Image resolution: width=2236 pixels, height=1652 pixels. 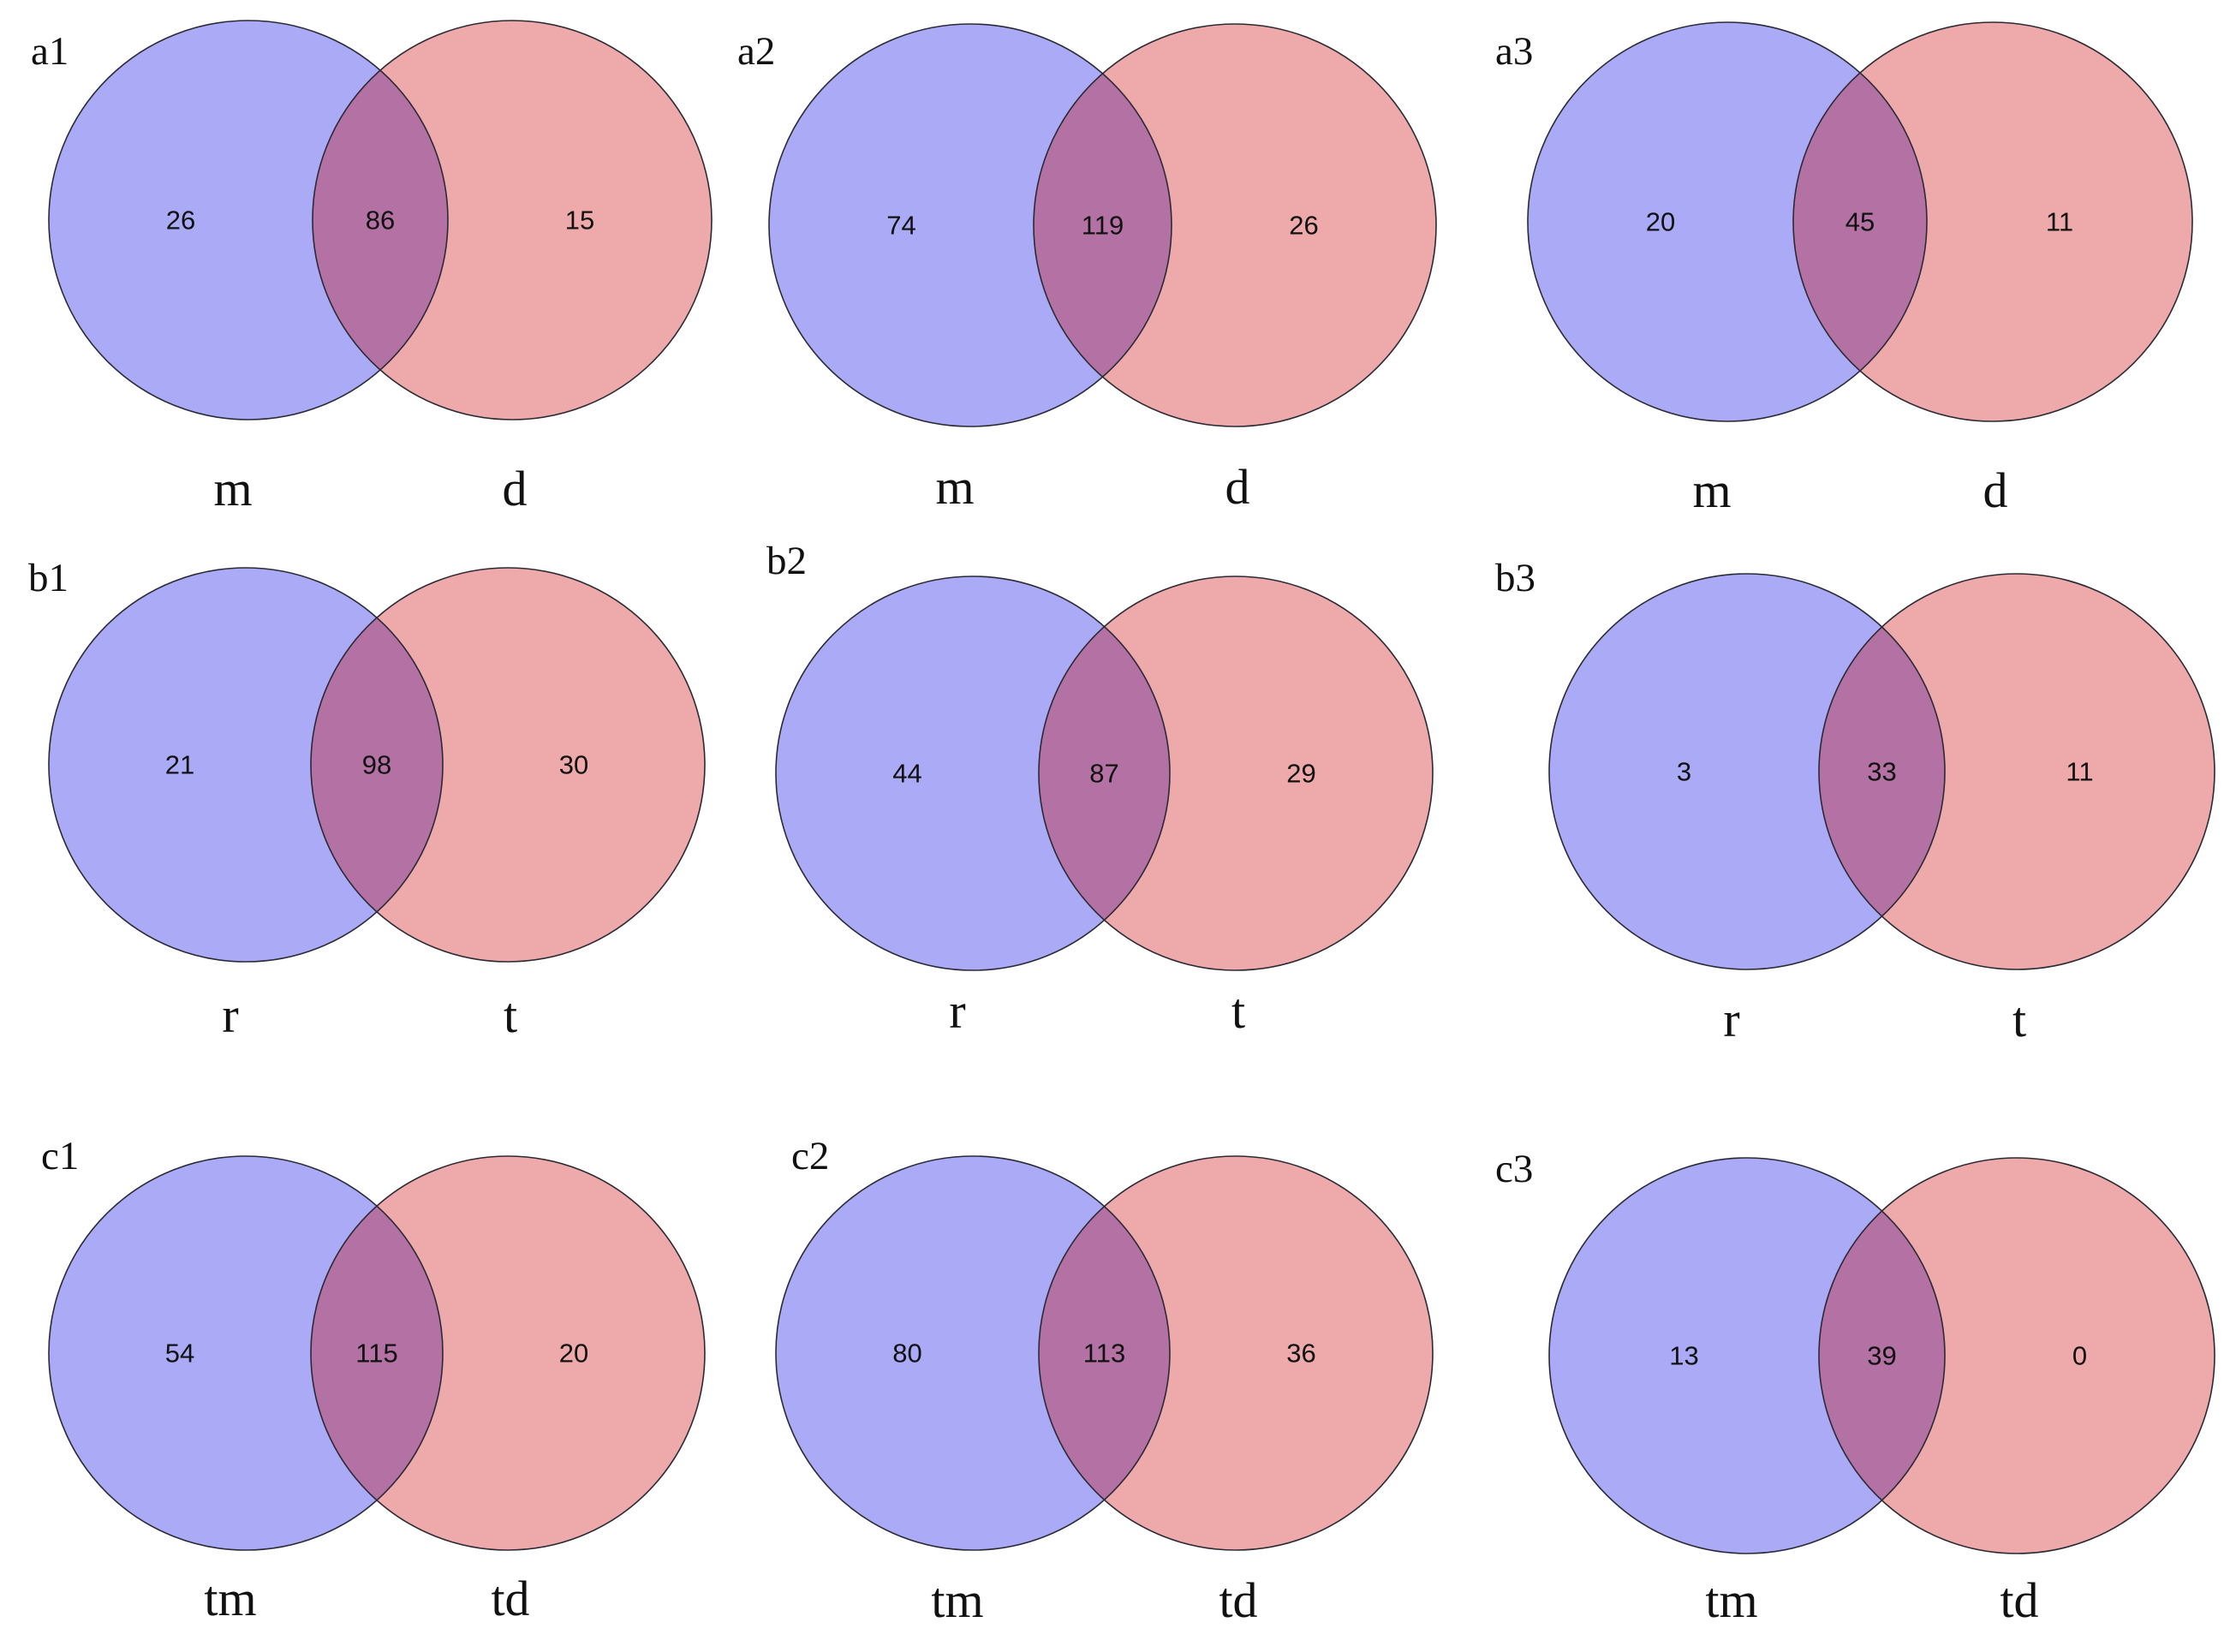 What do you see at coordinates (573, 1354) in the screenshot?
I see `right-only-count: 20` at bounding box center [573, 1354].